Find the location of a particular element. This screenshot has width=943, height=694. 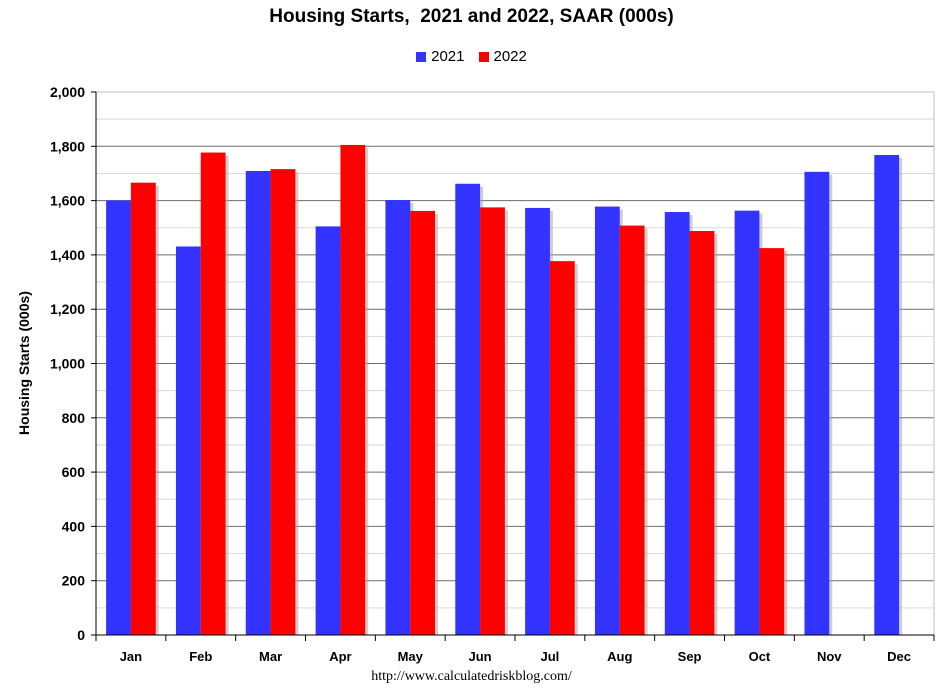

x-tick-label: Jun is located at coordinates (480, 656).